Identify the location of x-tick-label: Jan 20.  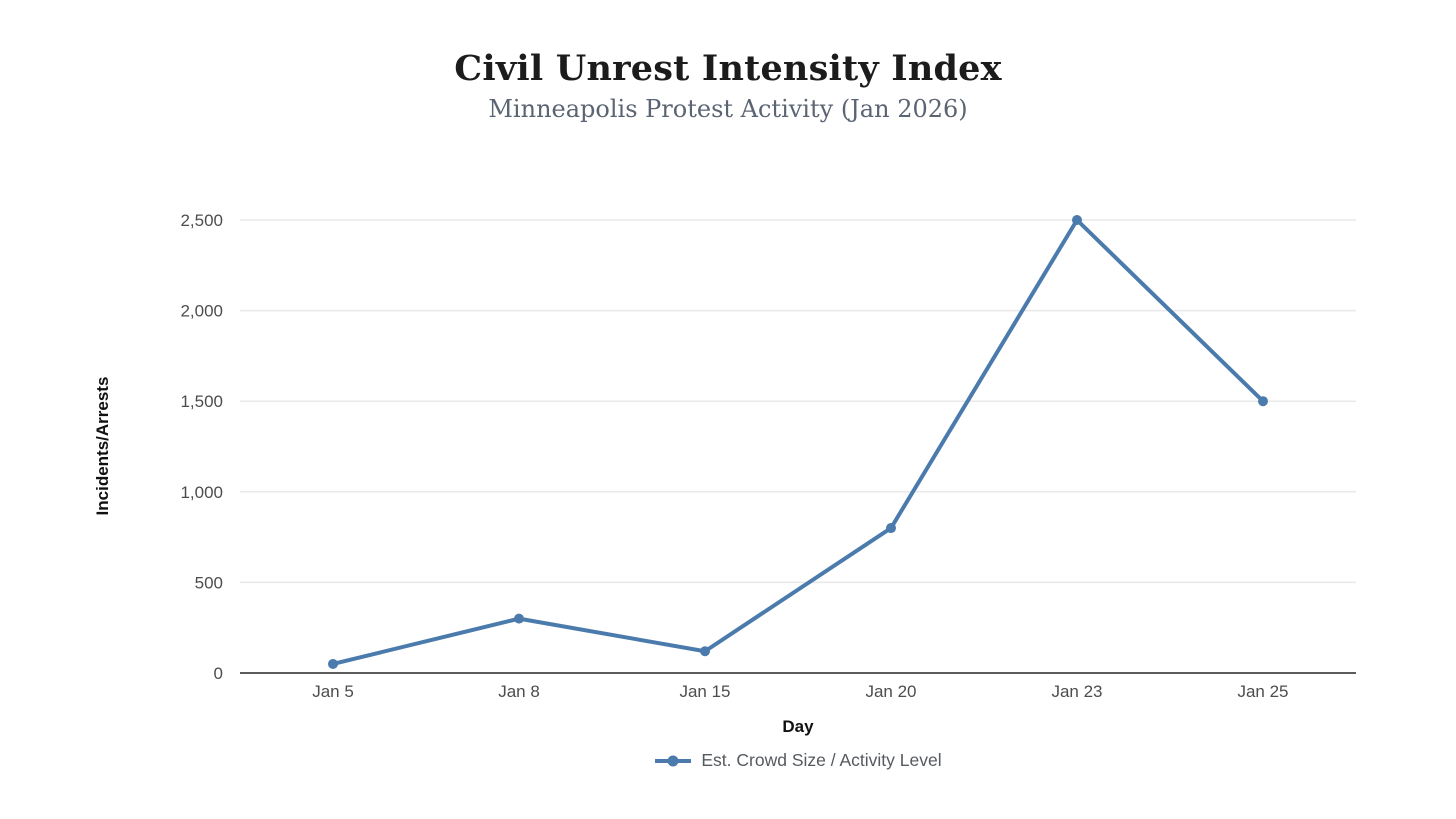
(890, 691).